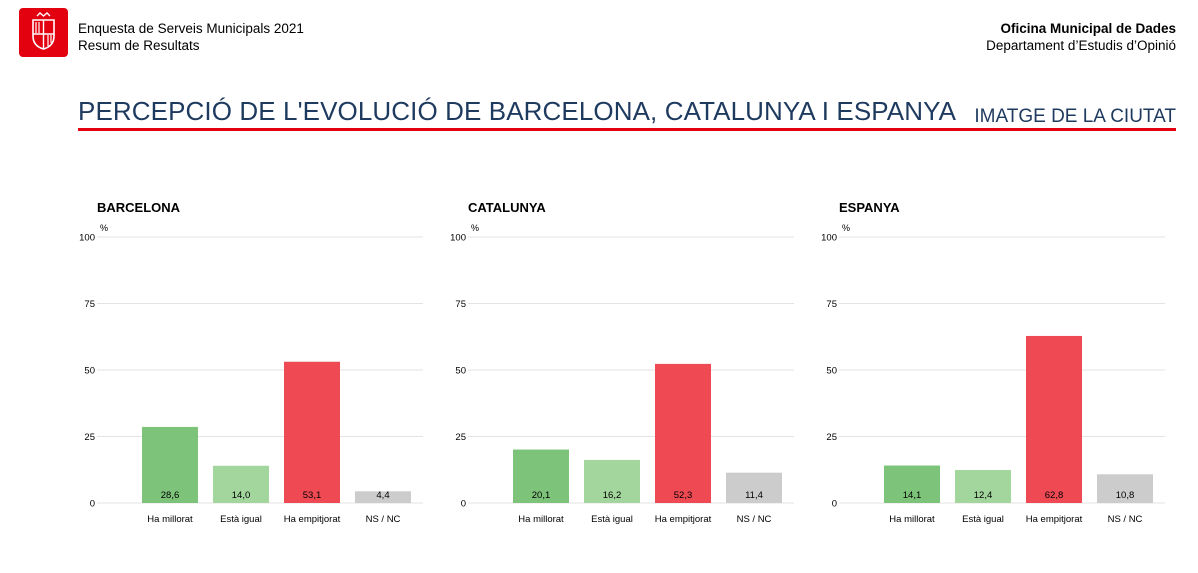  What do you see at coordinates (139, 207) in the screenshot?
I see `chart-title: BARCELONA` at bounding box center [139, 207].